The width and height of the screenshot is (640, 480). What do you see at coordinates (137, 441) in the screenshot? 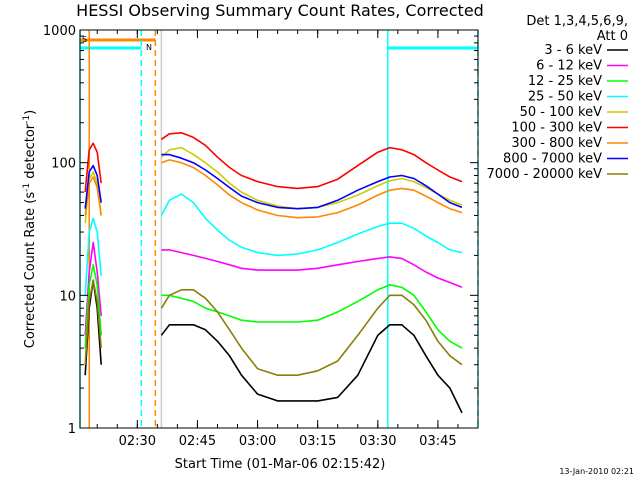
I see `x-tick-label: 02:30` at bounding box center [137, 441].